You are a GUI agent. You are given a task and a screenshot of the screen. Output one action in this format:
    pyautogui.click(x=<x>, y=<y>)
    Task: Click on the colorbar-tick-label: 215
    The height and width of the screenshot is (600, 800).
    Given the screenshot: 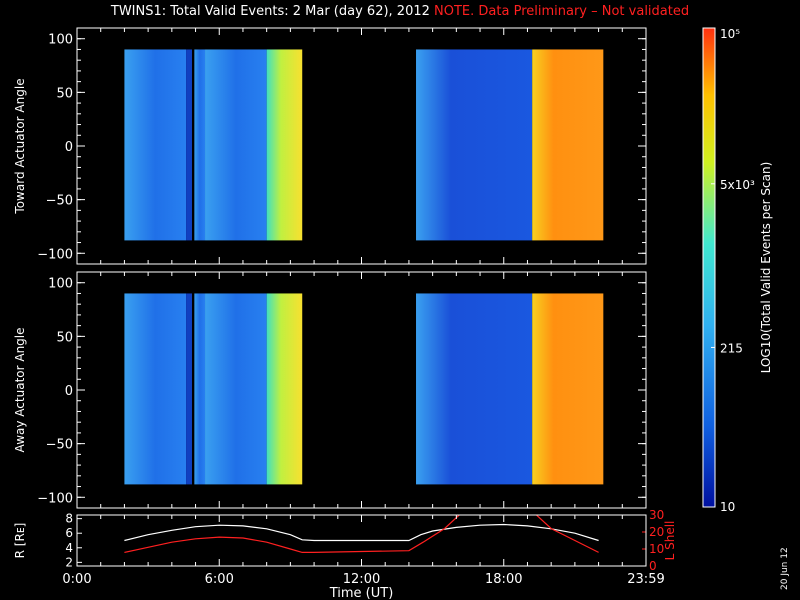 What is the action you would take?
    pyautogui.click(x=731, y=348)
    